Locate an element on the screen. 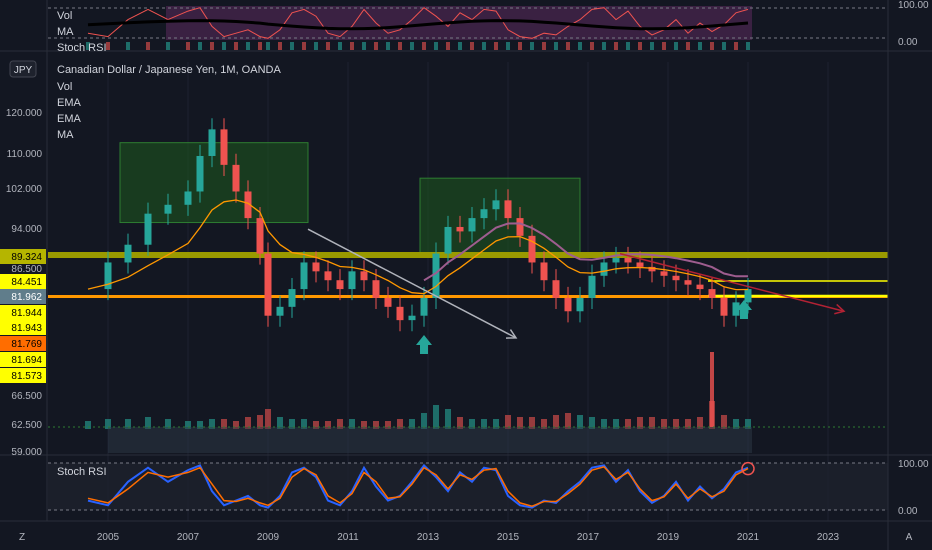 This screenshot has height=550, width=932. y-tick-label: 66.500 is located at coordinates (26, 396).